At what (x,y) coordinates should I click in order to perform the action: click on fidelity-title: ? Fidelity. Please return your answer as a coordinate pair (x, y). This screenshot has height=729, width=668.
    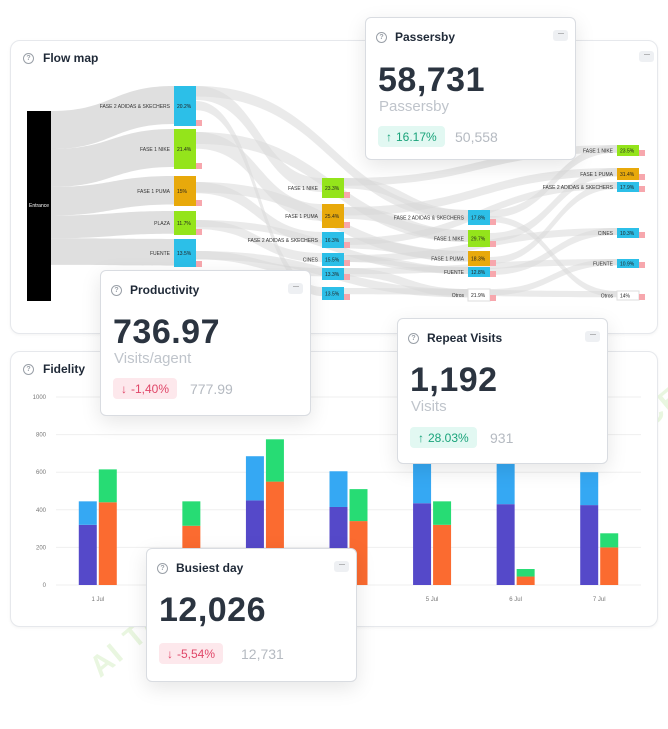
    Looking at the image, I should click on (54, 369).